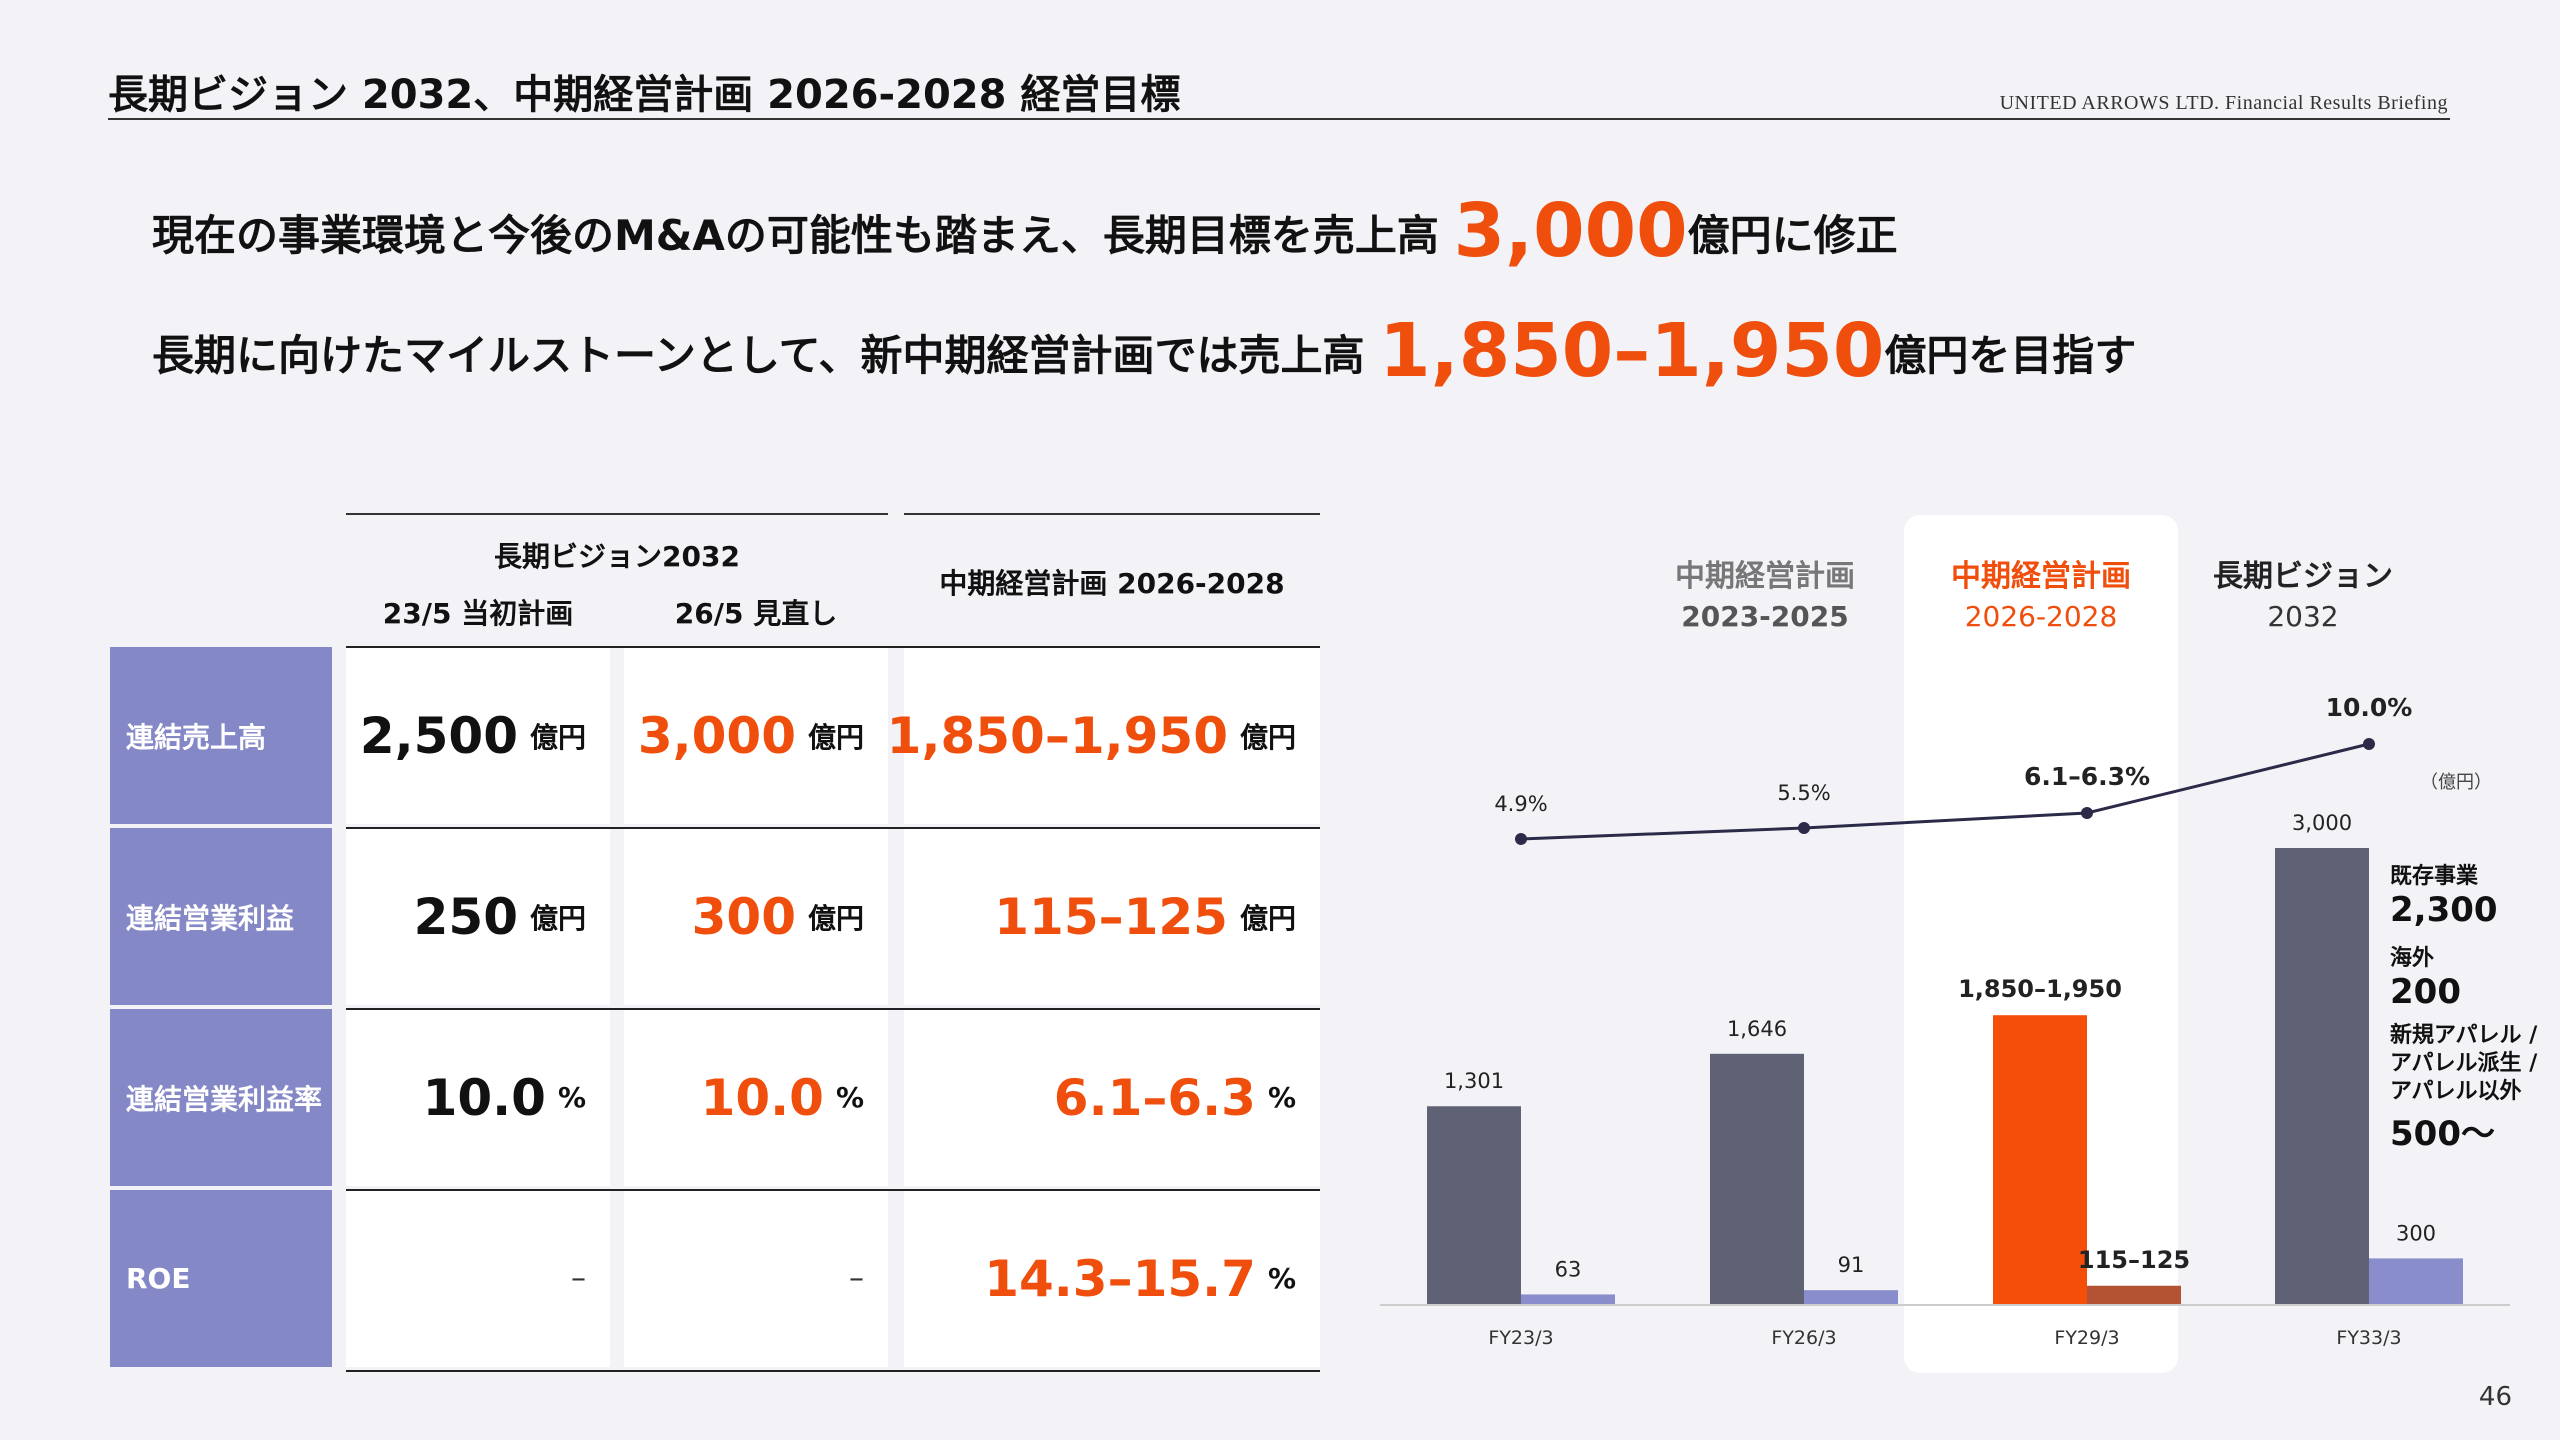 This screenshot has width=2560, height=1440. I want to click on headline-1-post: 億円に修正, so click(1792, 235).